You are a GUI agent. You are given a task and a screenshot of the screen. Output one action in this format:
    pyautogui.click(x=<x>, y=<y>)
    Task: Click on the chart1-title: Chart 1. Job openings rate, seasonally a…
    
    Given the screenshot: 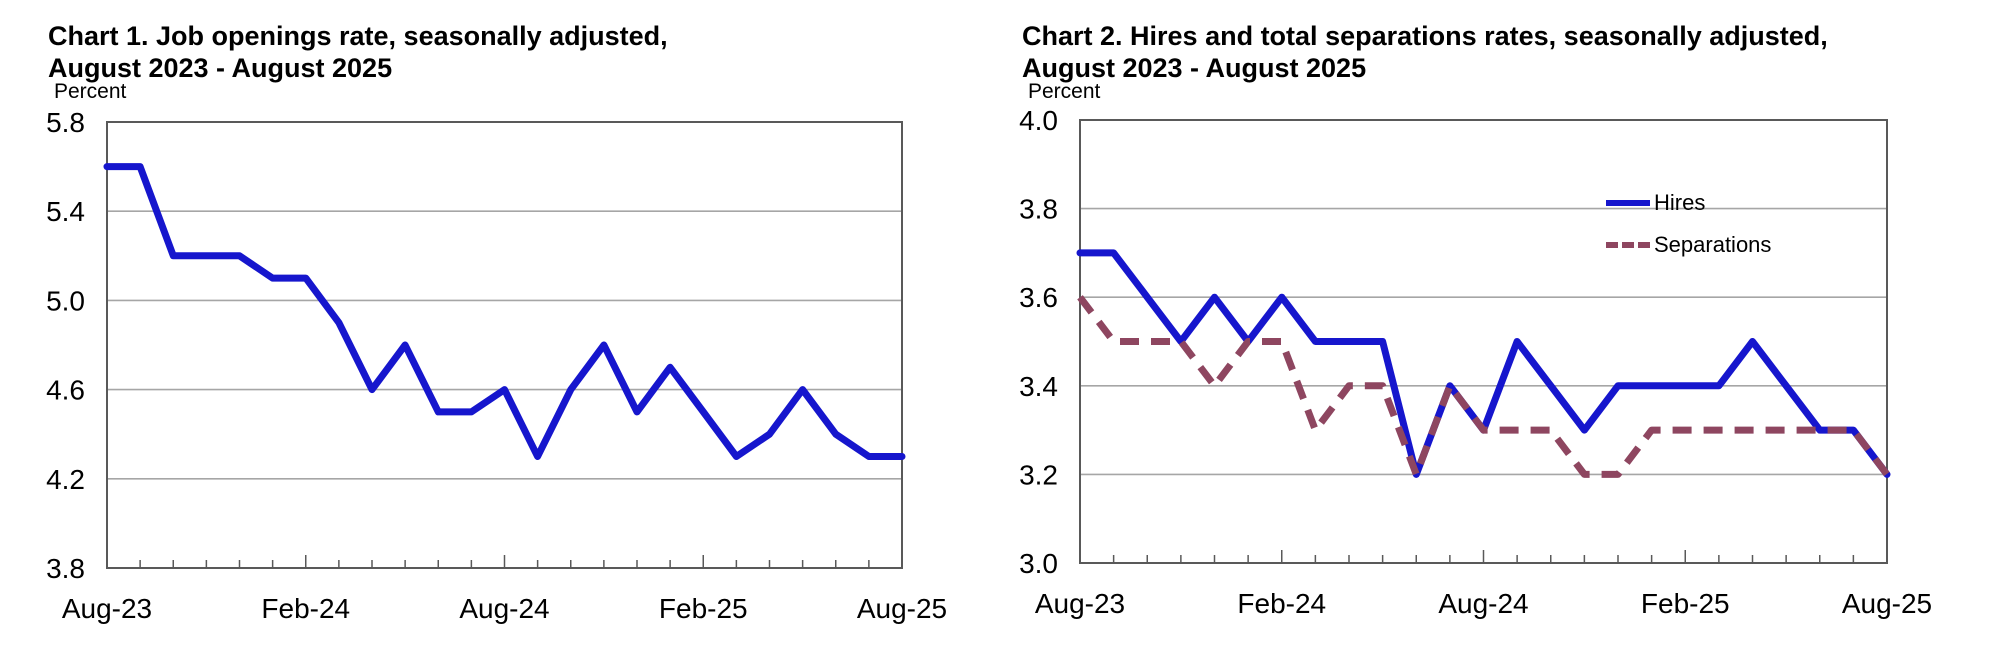 What is the action you would take?
    pyautogui.click(x=358, y=52)
    